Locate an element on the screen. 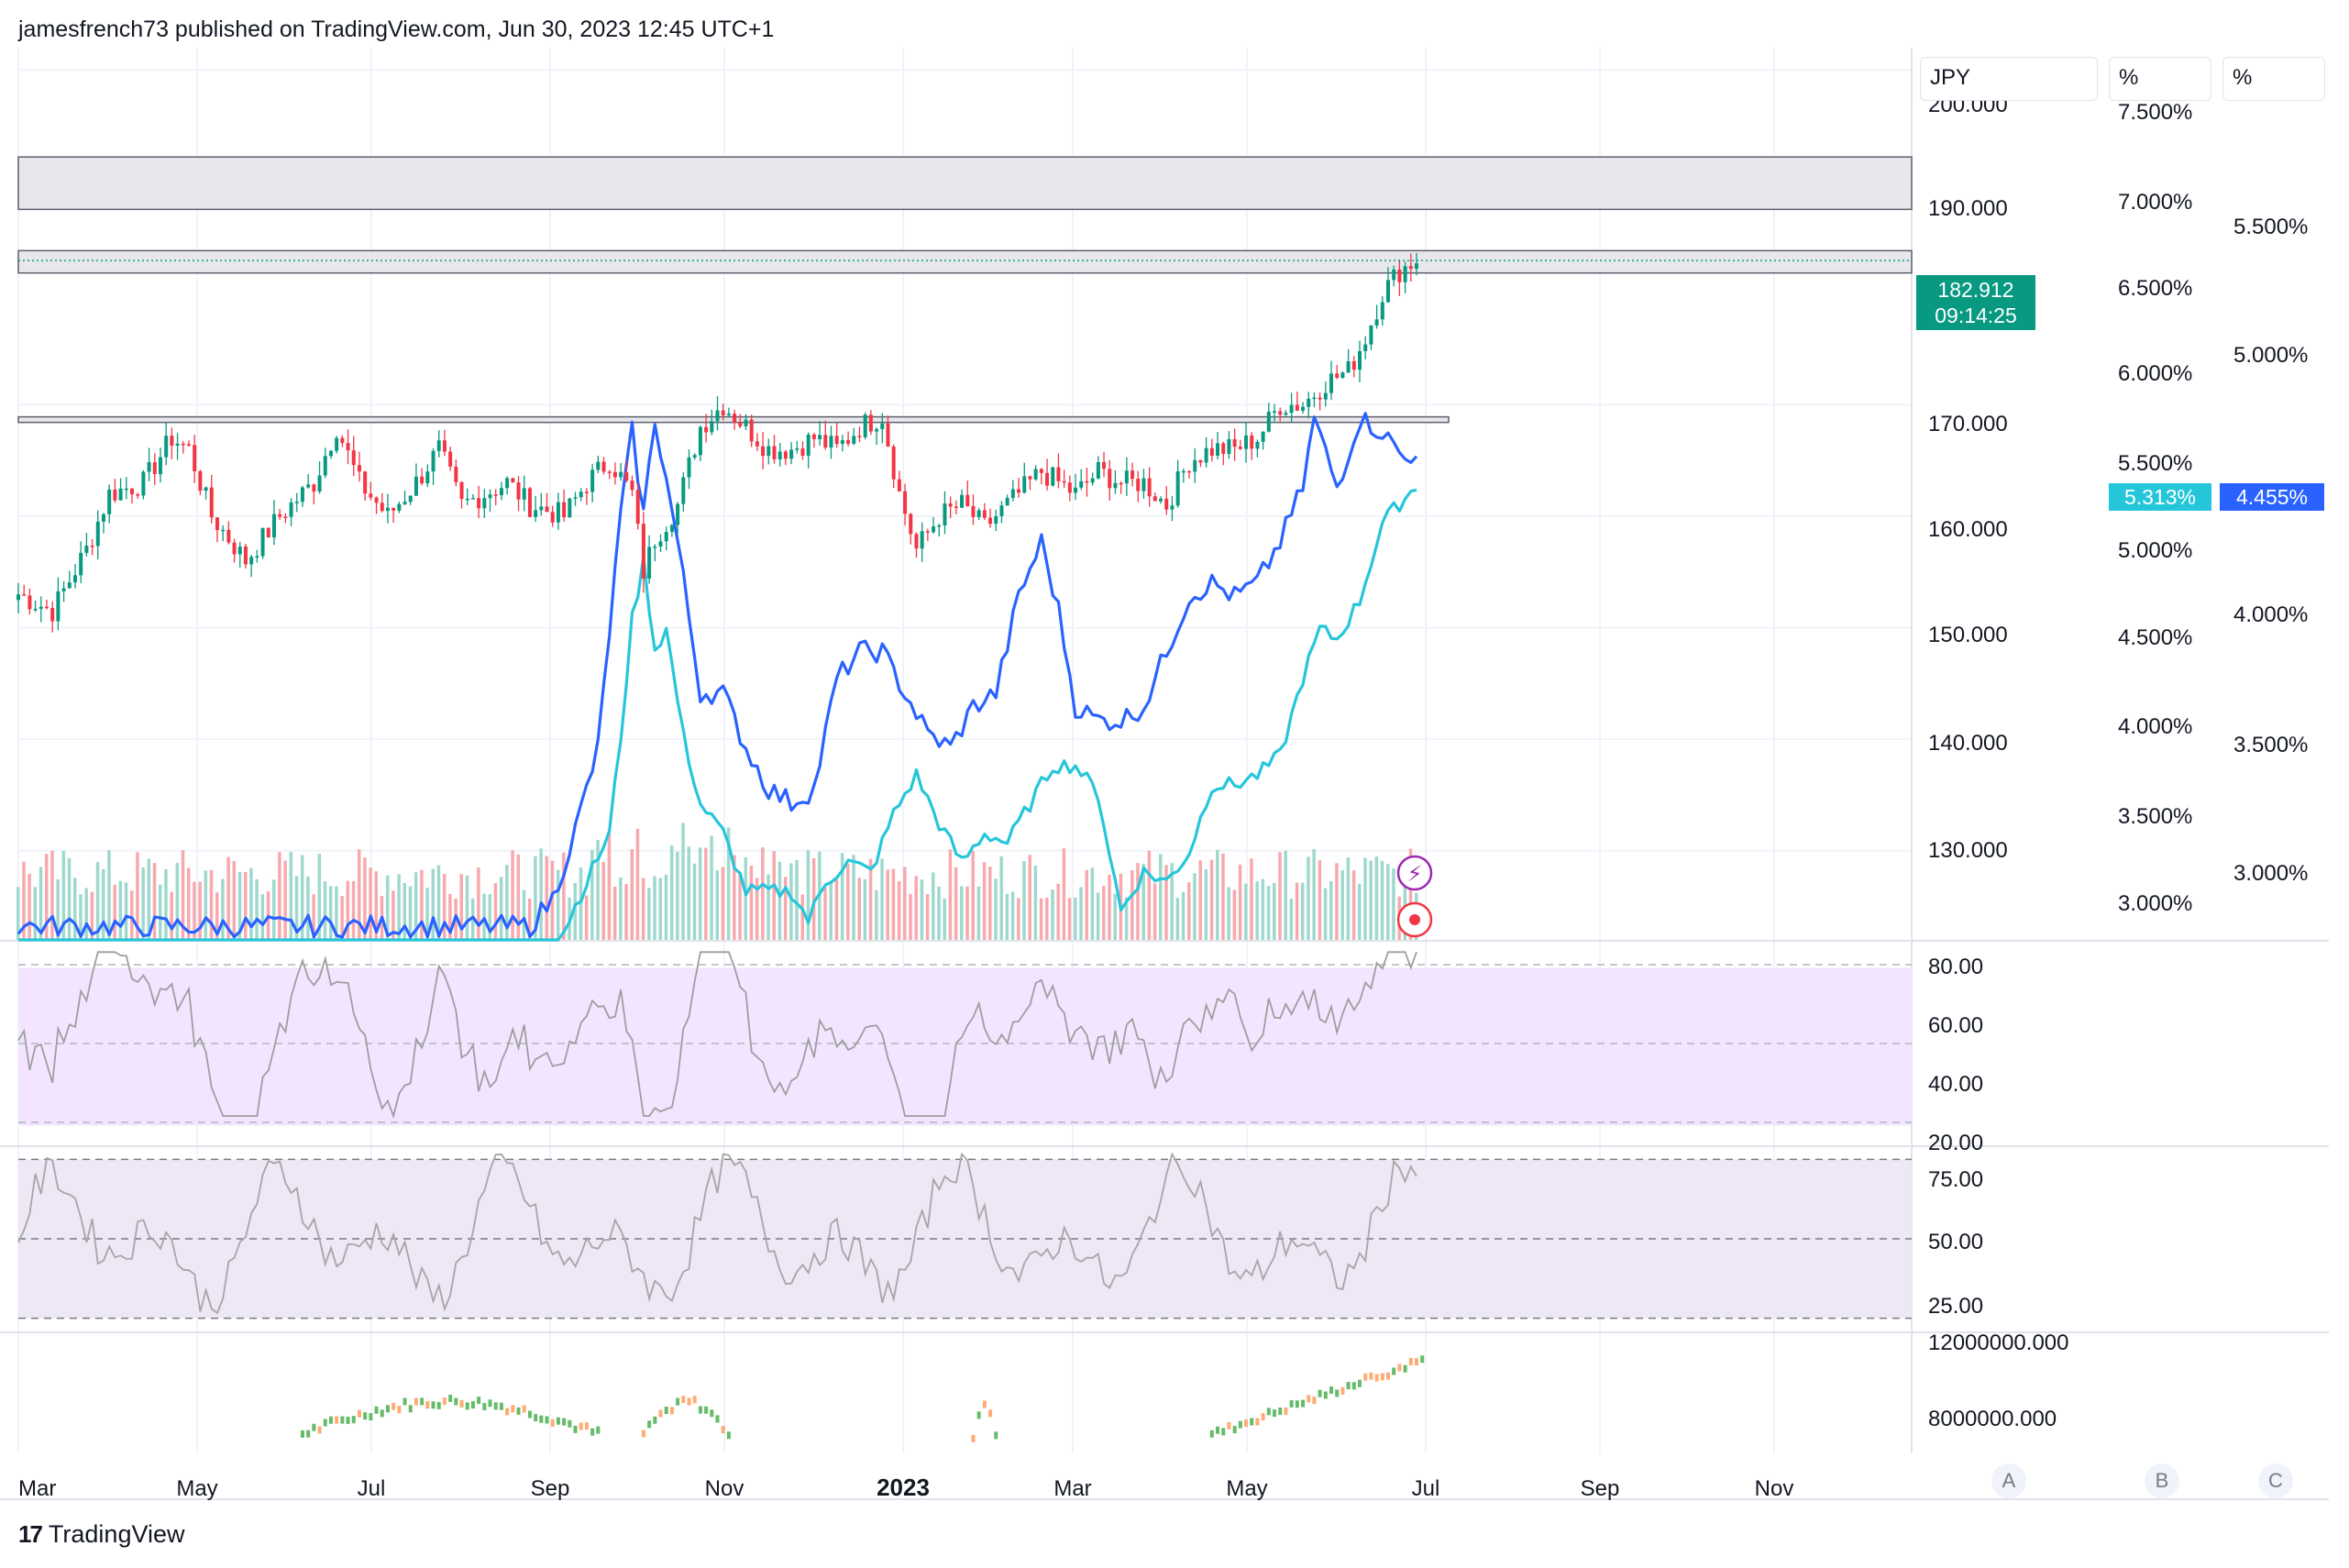  current-price-tag: 182.912 09:14:25 is located at coordinates (1975, 303).